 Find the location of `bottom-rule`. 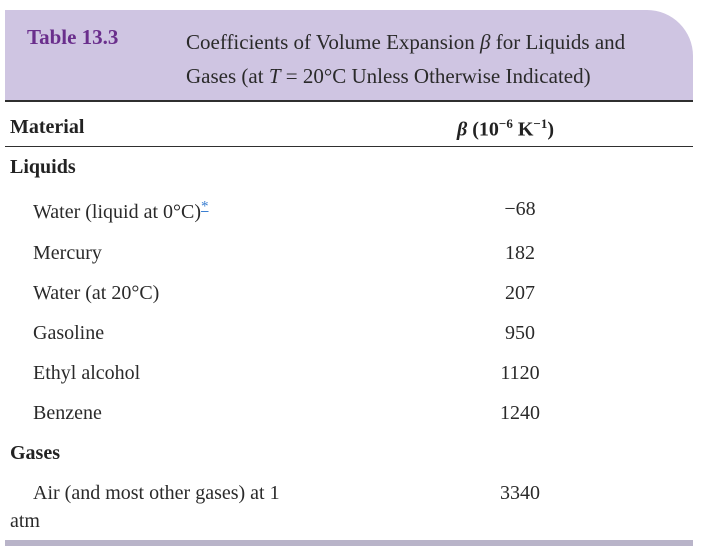

bottom-rule is located at coordinates (349, 543).